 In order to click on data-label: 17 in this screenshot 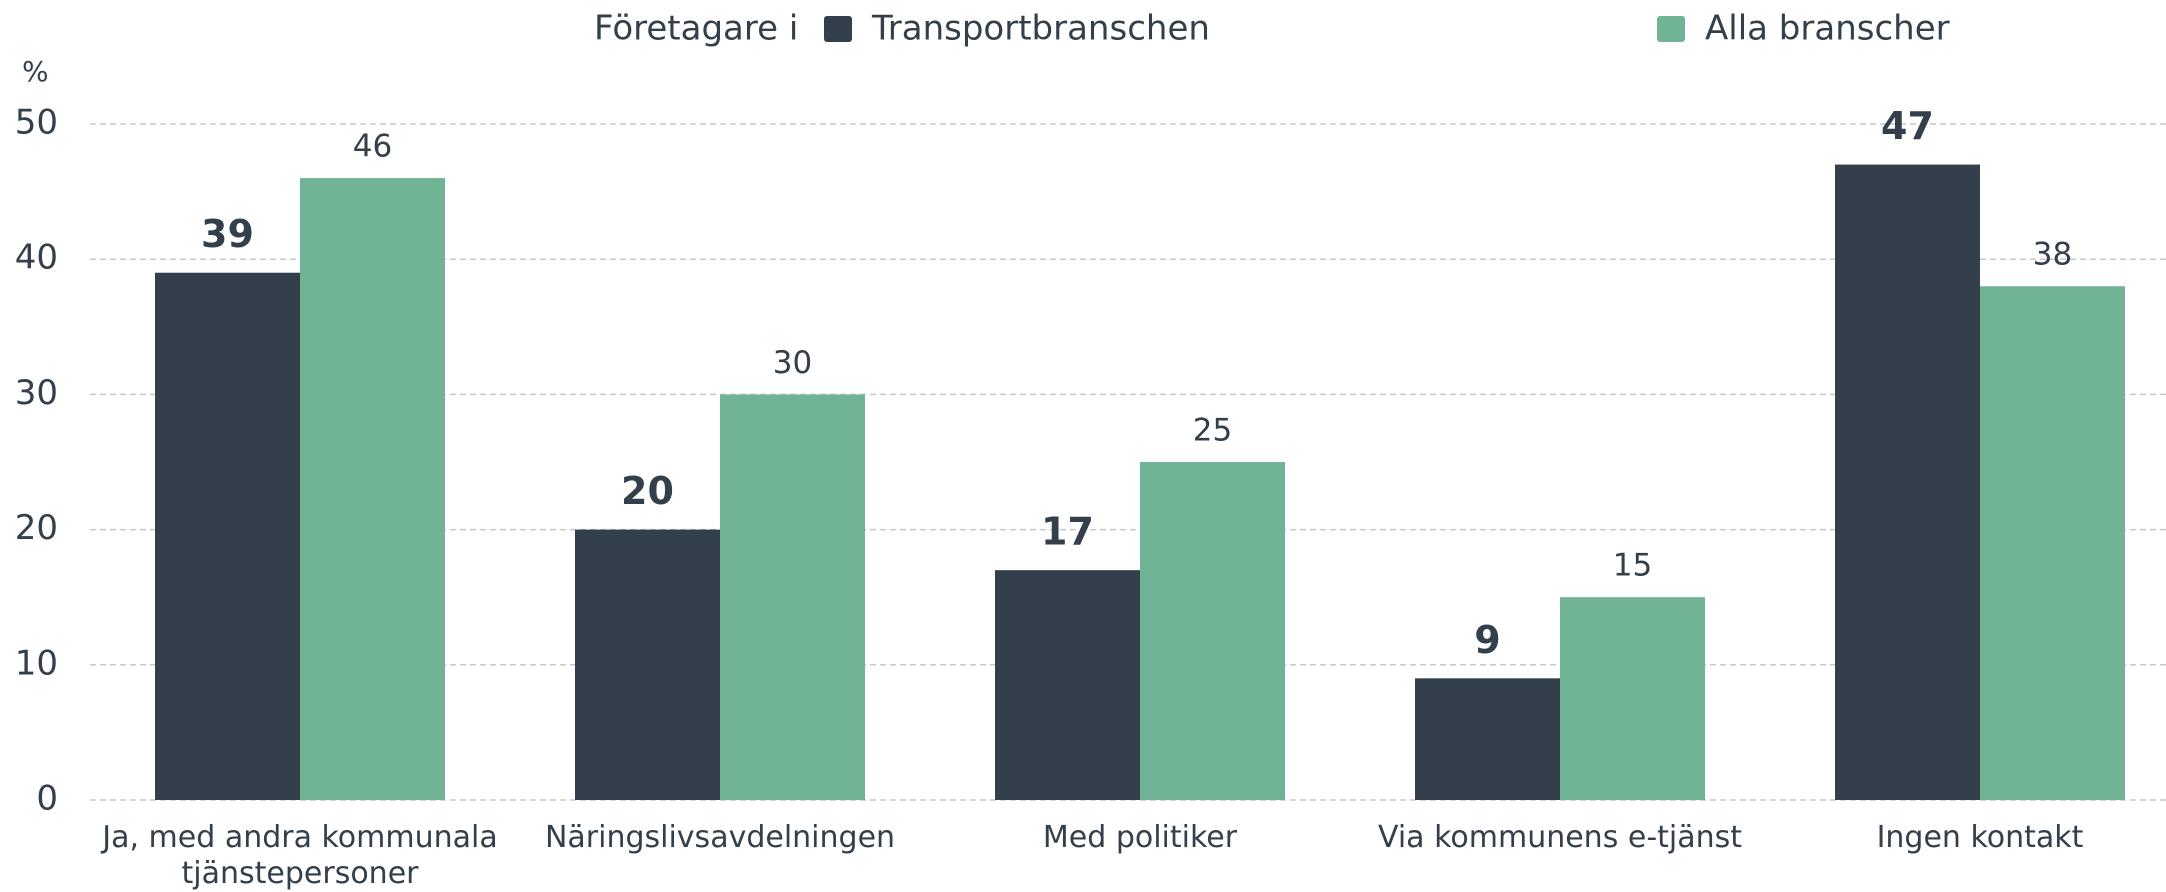, I will do `click(1067, 532)`.